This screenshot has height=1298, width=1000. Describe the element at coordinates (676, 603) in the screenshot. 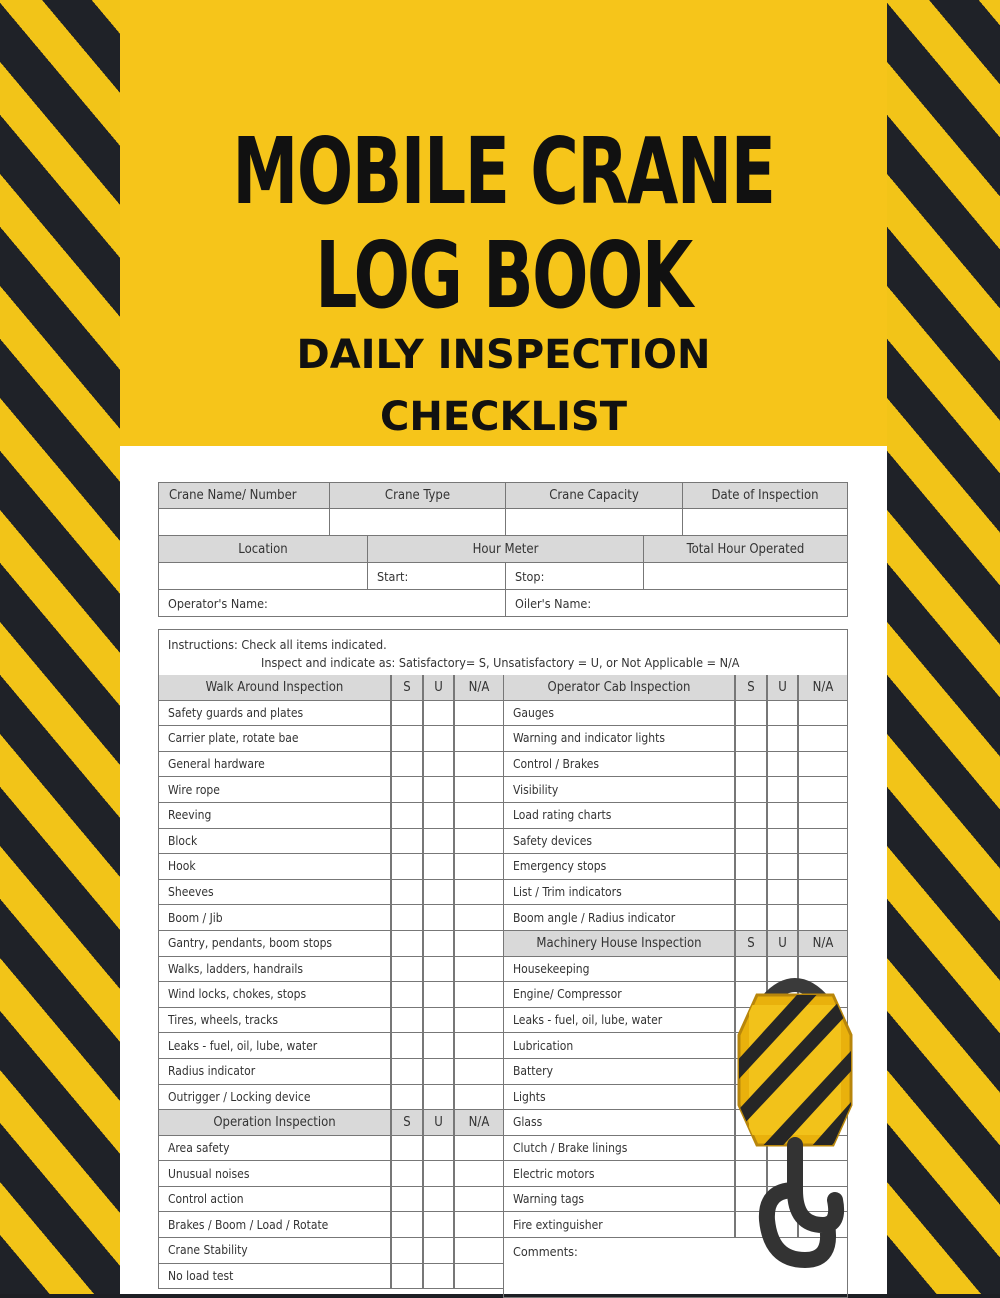

I see `oiler-name-field: Oiler's Name:` at that location.